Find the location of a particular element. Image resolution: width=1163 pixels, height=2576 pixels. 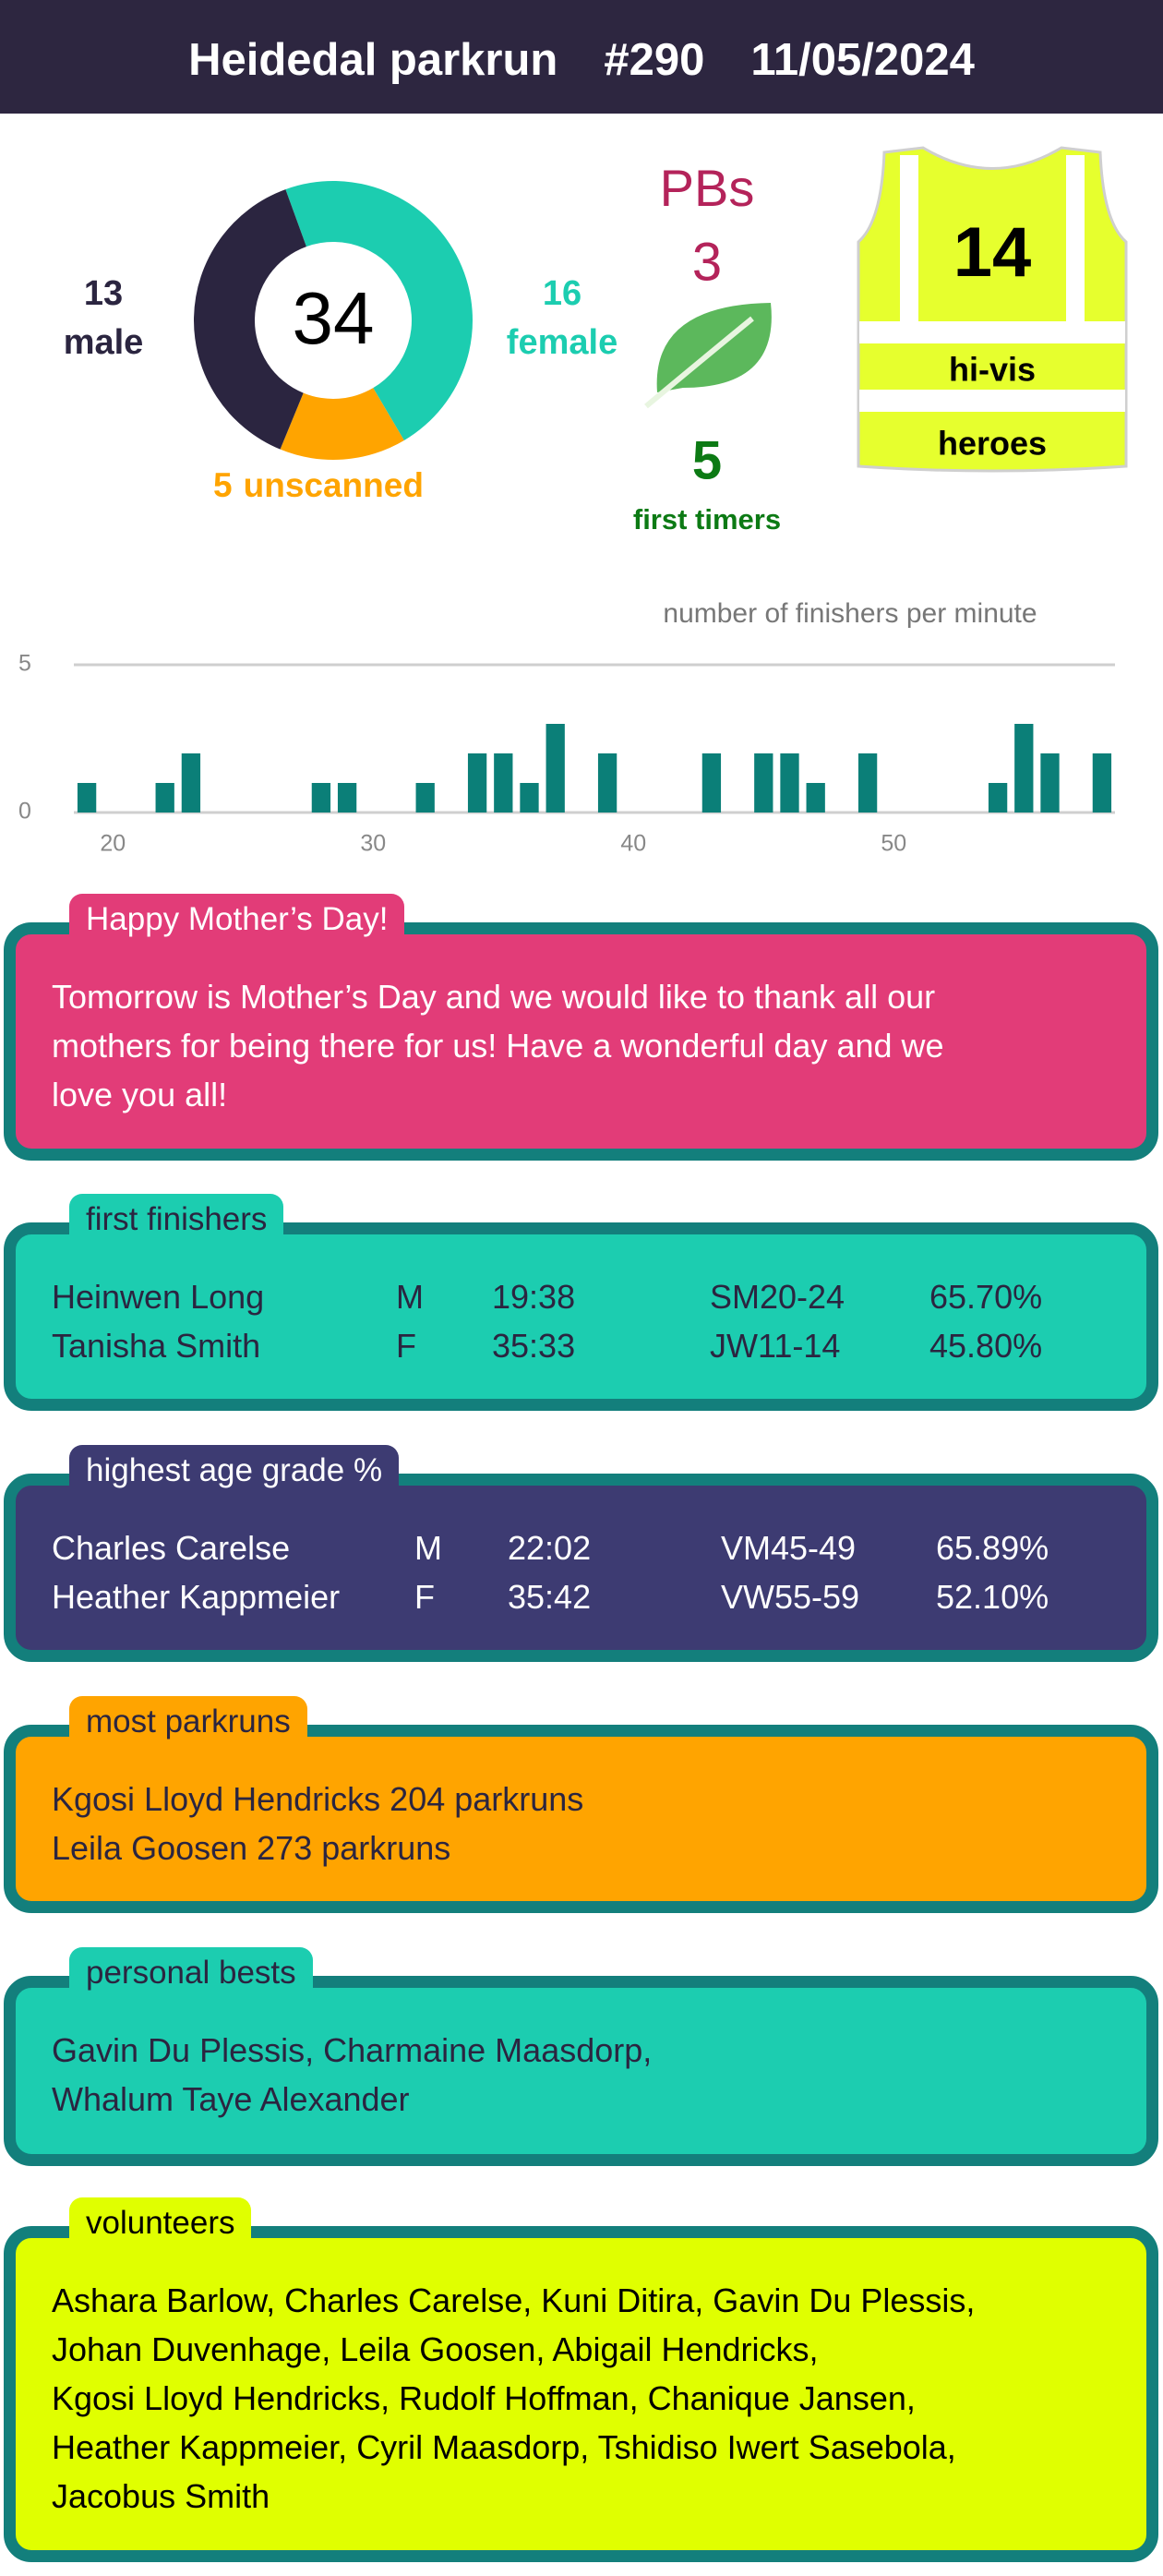

x-tick-label: 30 is located at coordinates (373, 844).